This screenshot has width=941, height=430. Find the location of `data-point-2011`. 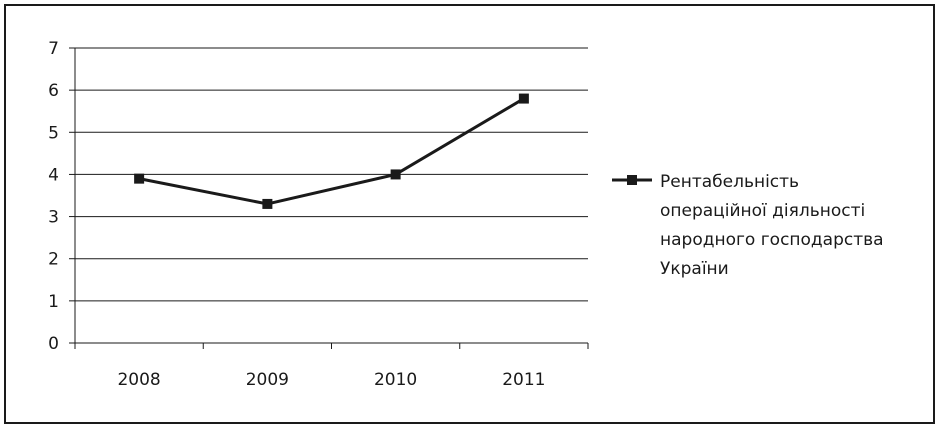

data-point-2011 is located at coordinates (523, 98).